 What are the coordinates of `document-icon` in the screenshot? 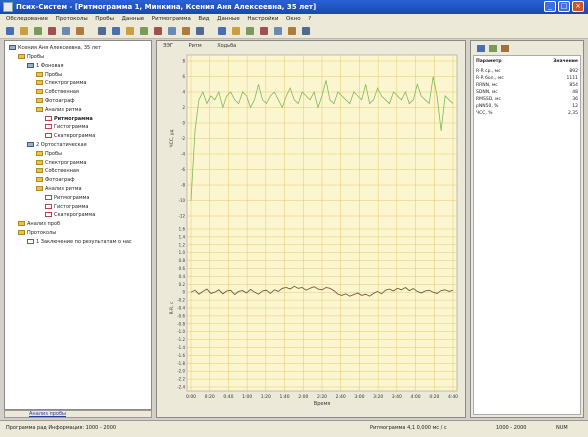 It's located at (48, 118).